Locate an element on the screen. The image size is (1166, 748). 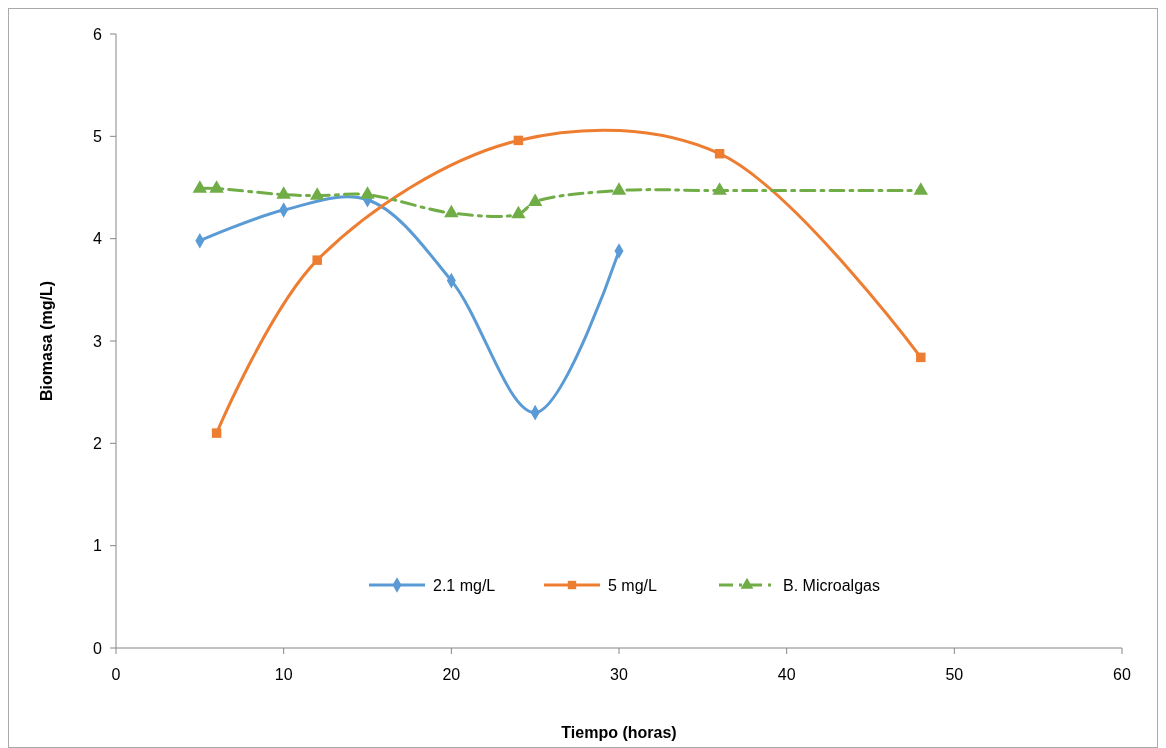
y-tick-label: 1 is located at coordinates (98, 546).